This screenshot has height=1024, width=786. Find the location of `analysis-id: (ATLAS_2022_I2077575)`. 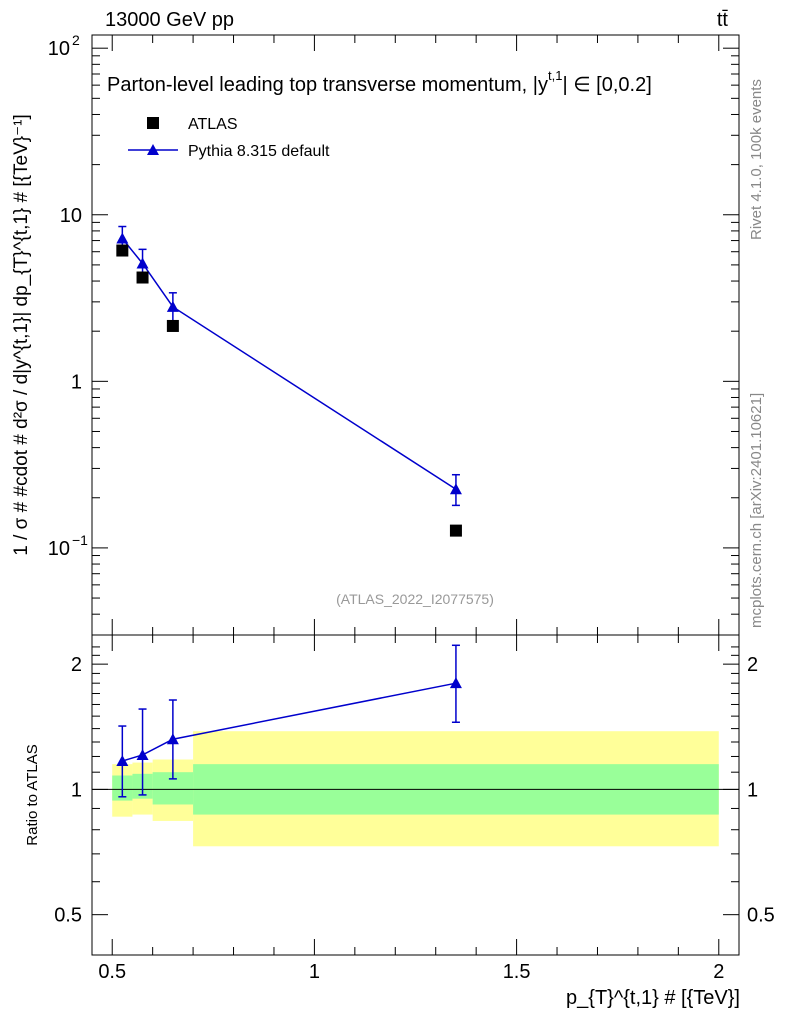

analysis-id: (ATLAS_2022_I2077575) is located at coordinates (415, 599).